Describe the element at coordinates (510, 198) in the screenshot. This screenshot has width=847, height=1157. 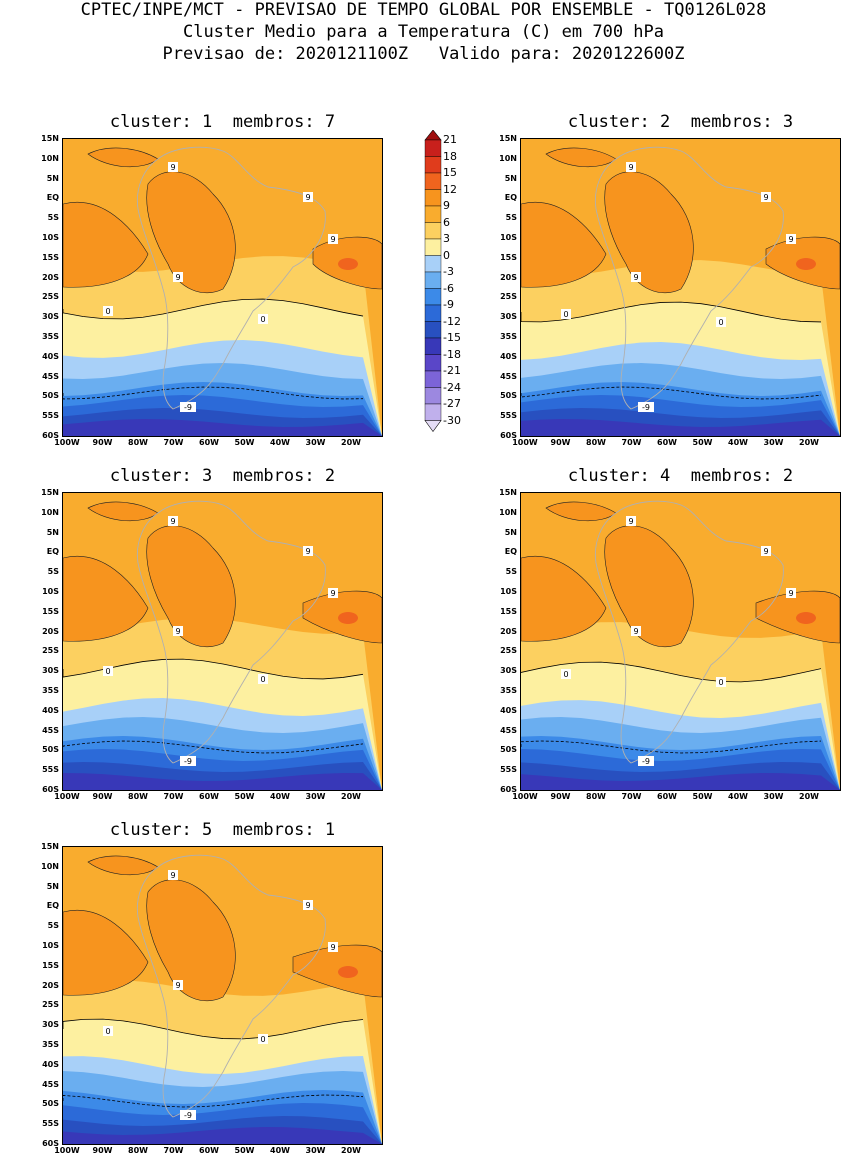
I see `lat-tick-label: EQ` at that location.